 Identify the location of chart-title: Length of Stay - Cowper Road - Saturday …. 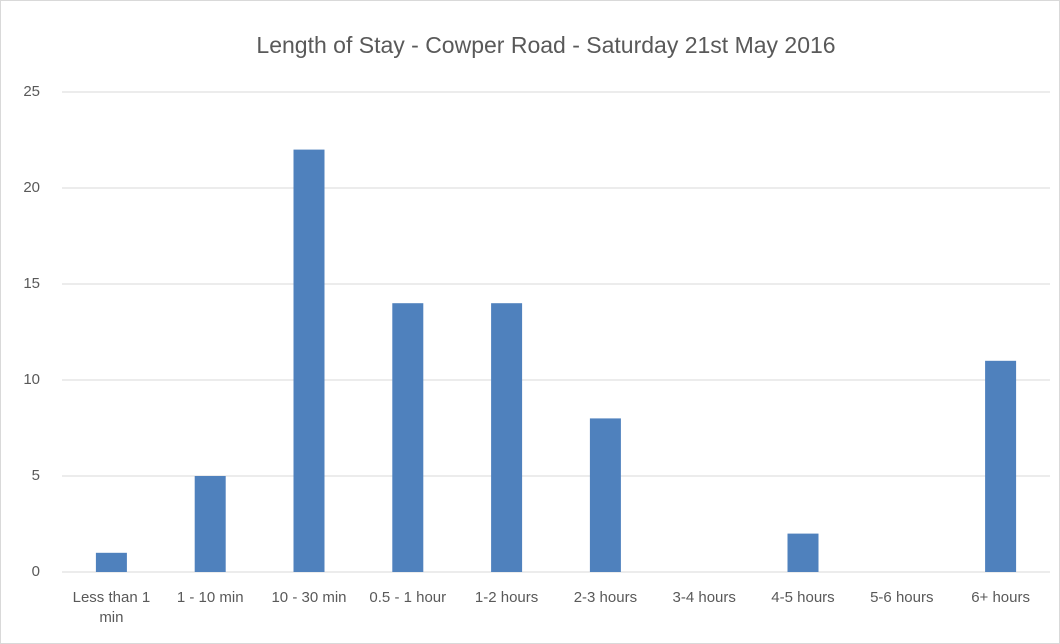
(545, 45).